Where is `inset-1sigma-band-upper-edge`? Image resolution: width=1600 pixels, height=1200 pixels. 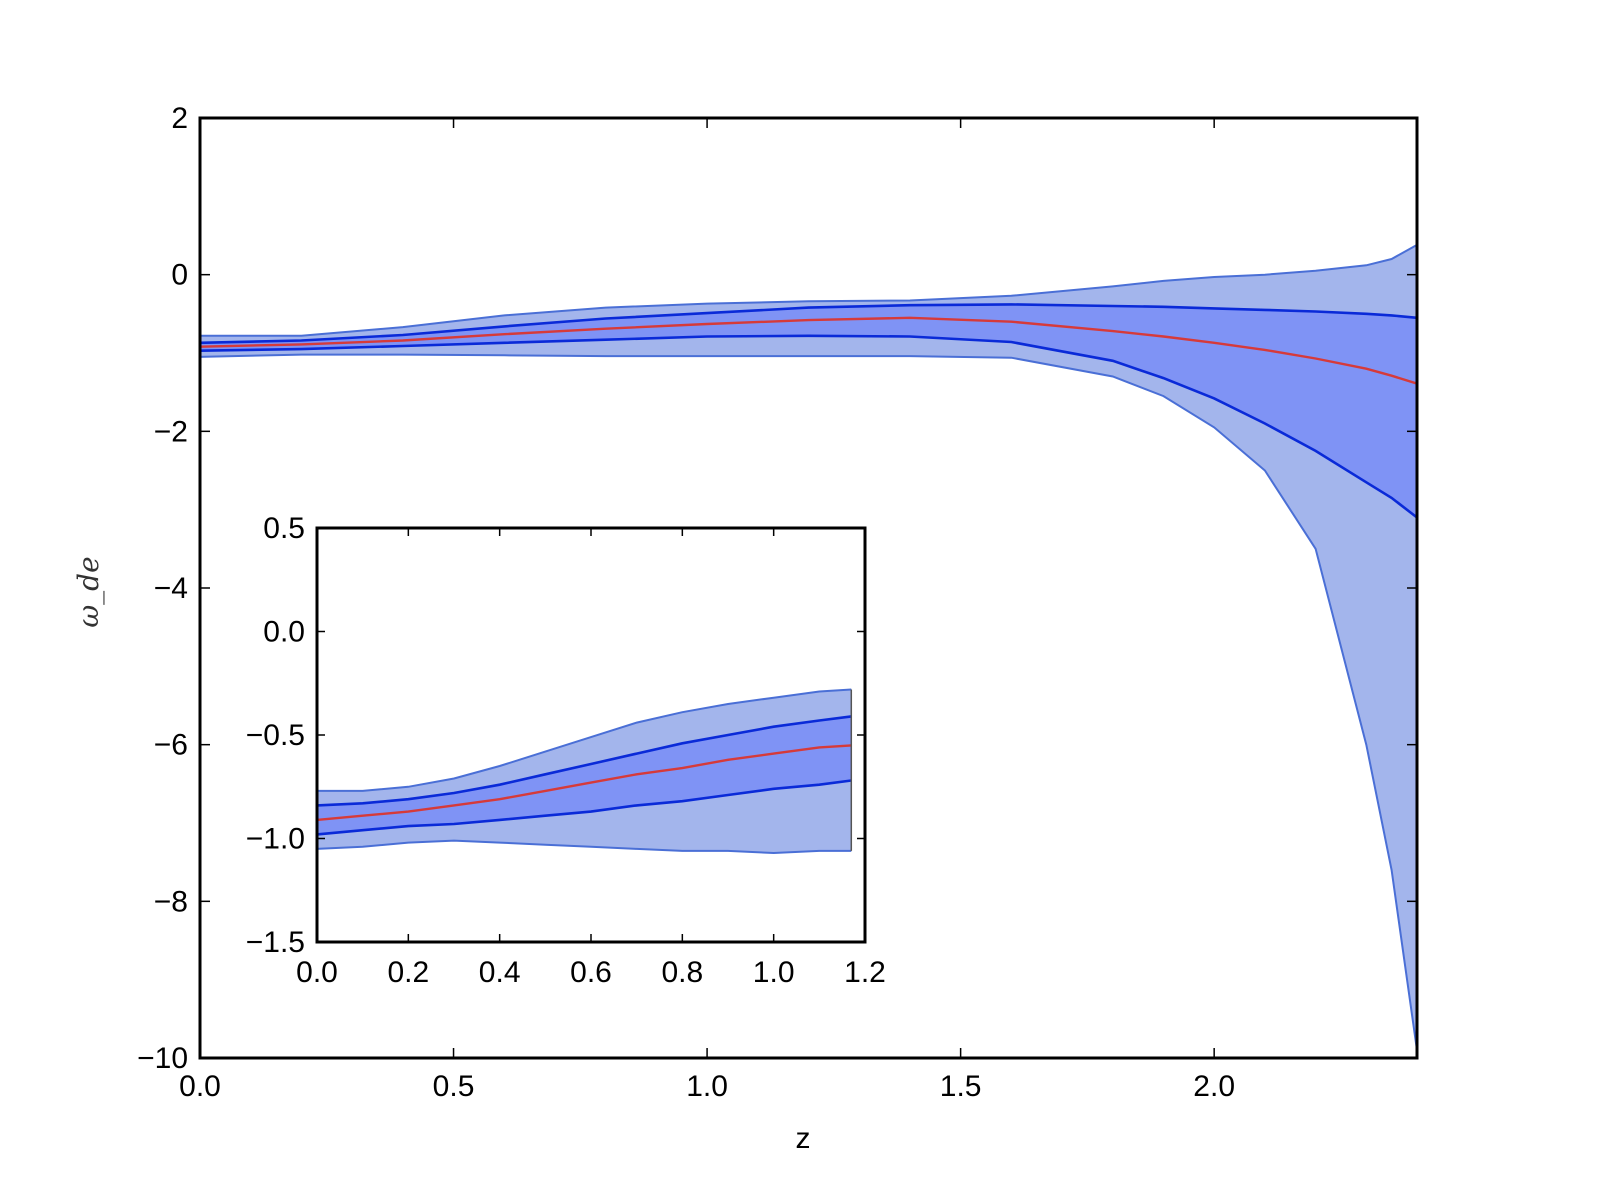 inset-1sigma-band-upper-edge is located at coordinates (584, 761).